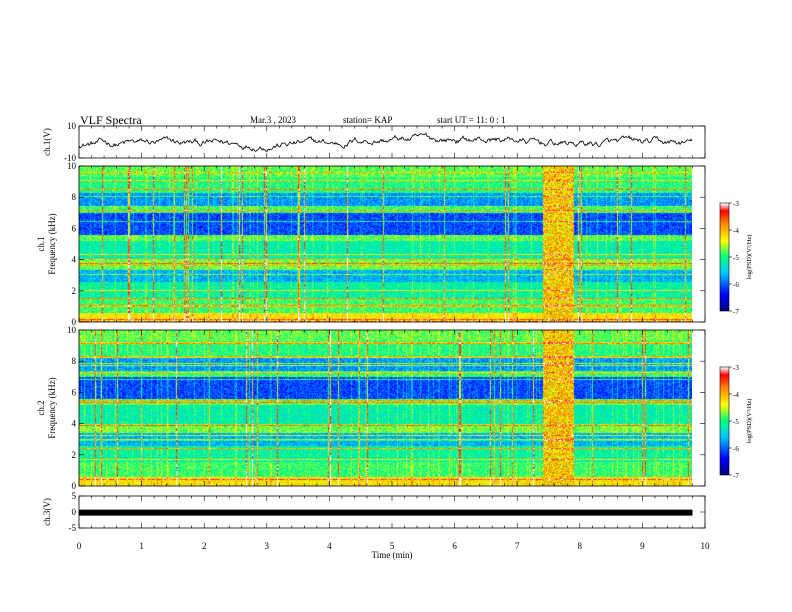  What do you see at coordinates (736, 368) in the screenshot?
I see `ch2-spectrogram-colorbar-tick-label: -3` at bounding box center [736, 368].